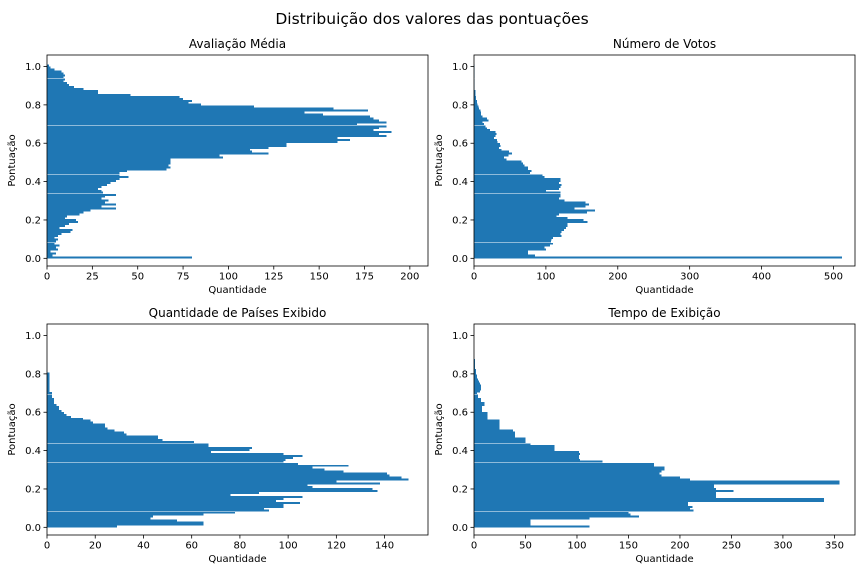 The image size is (864, 576). Describe the element at coordinates (143, 546) in the screenshot. I see `x-tick-label: 40` at that location.